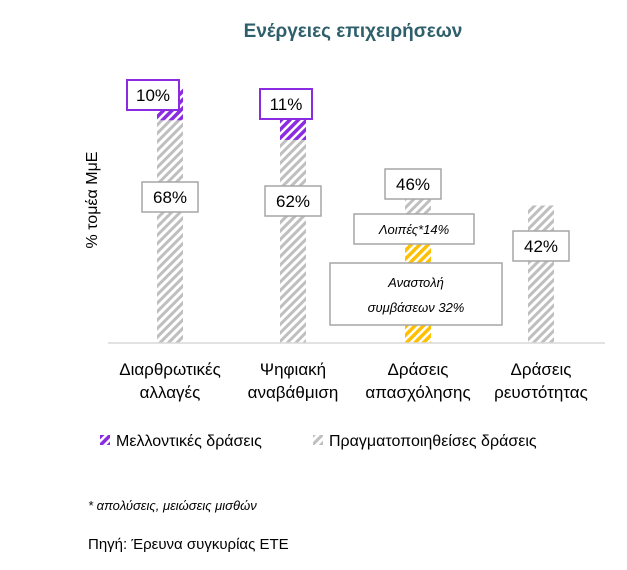  Describe the element at coordinates (170, 392) in the screenshot. I see `category-label: αλλαγές` at that location.